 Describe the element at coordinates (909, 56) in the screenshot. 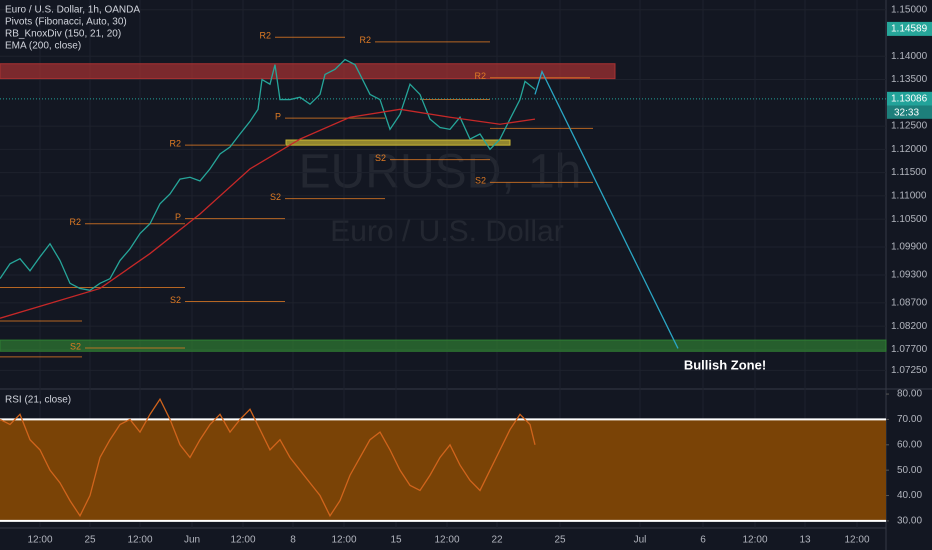

I see `y-tick-label: 1.14000` at that location.